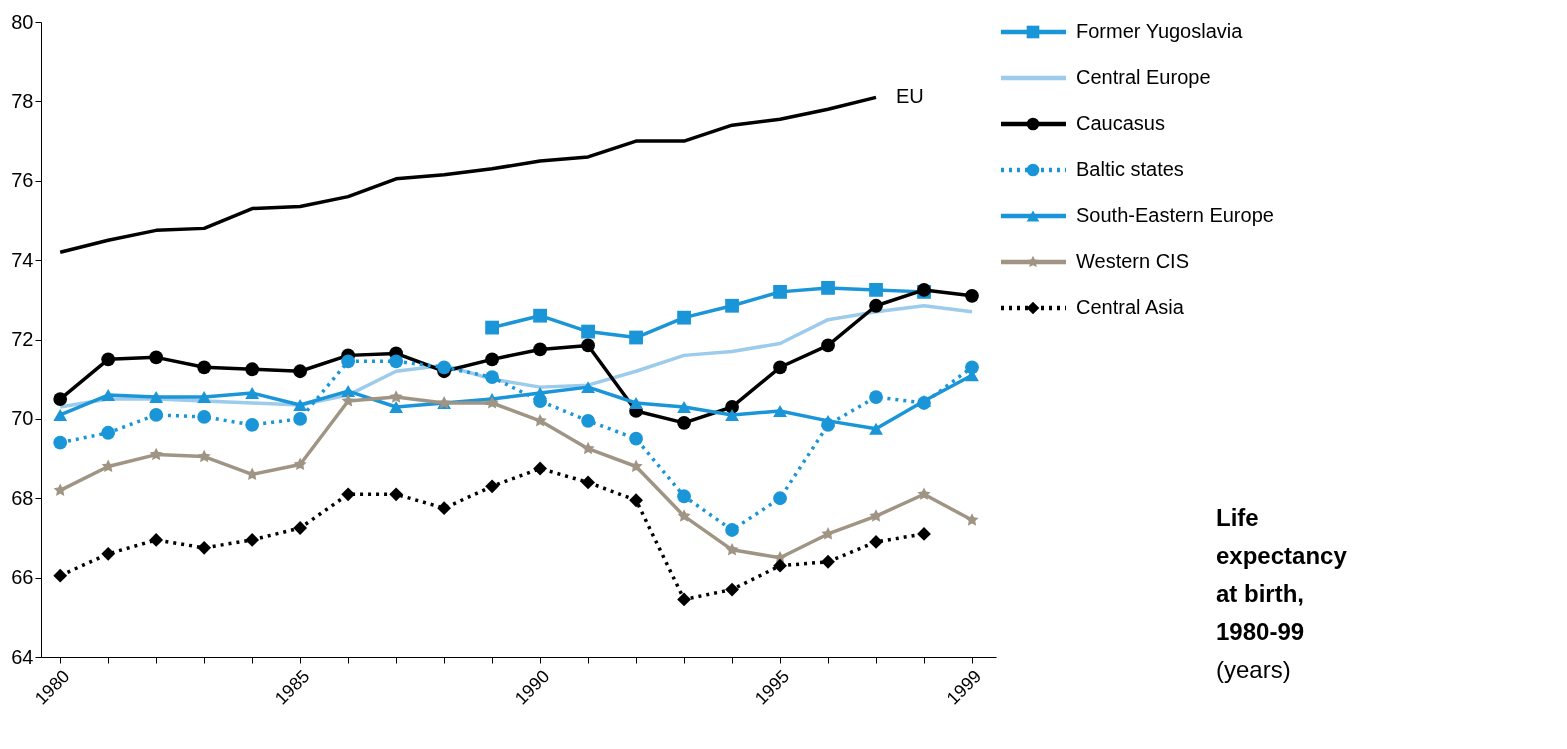  Describe the element at coordinates (22, 418) in the screenshot. I see `y-tick-label: 70` at that location.